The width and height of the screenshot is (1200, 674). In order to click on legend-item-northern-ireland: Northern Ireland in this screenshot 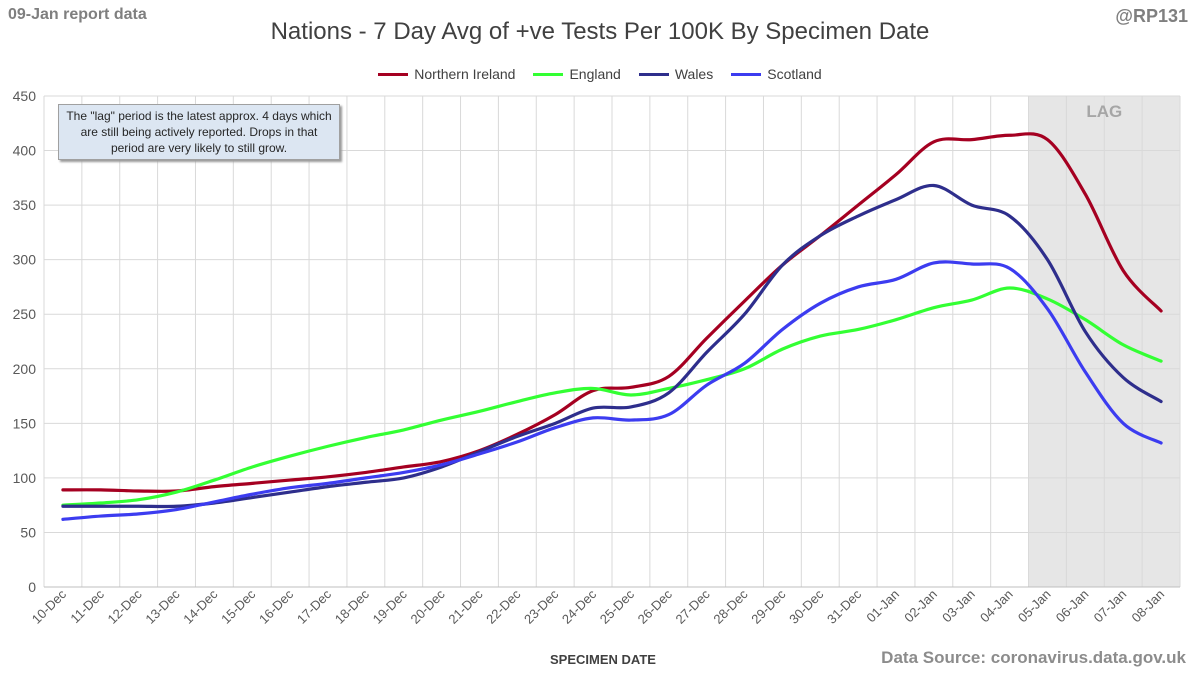, I will do `click(446, 74)`.